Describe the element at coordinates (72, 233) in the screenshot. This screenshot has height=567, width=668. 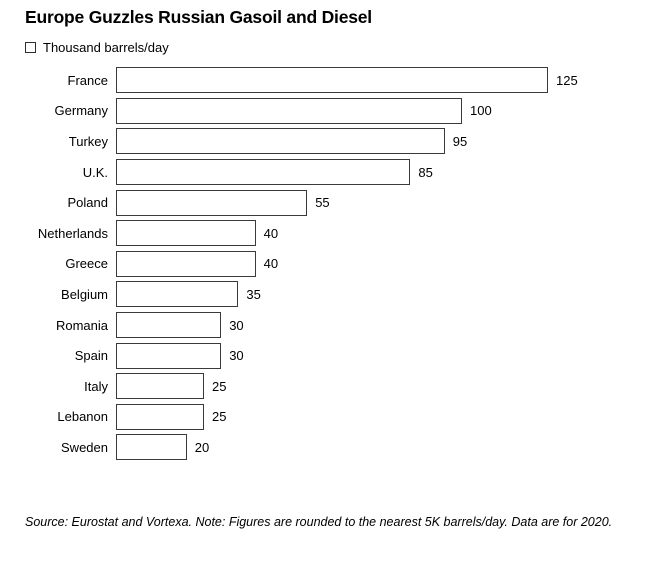
I see `category-label: Netherlands` at that location.